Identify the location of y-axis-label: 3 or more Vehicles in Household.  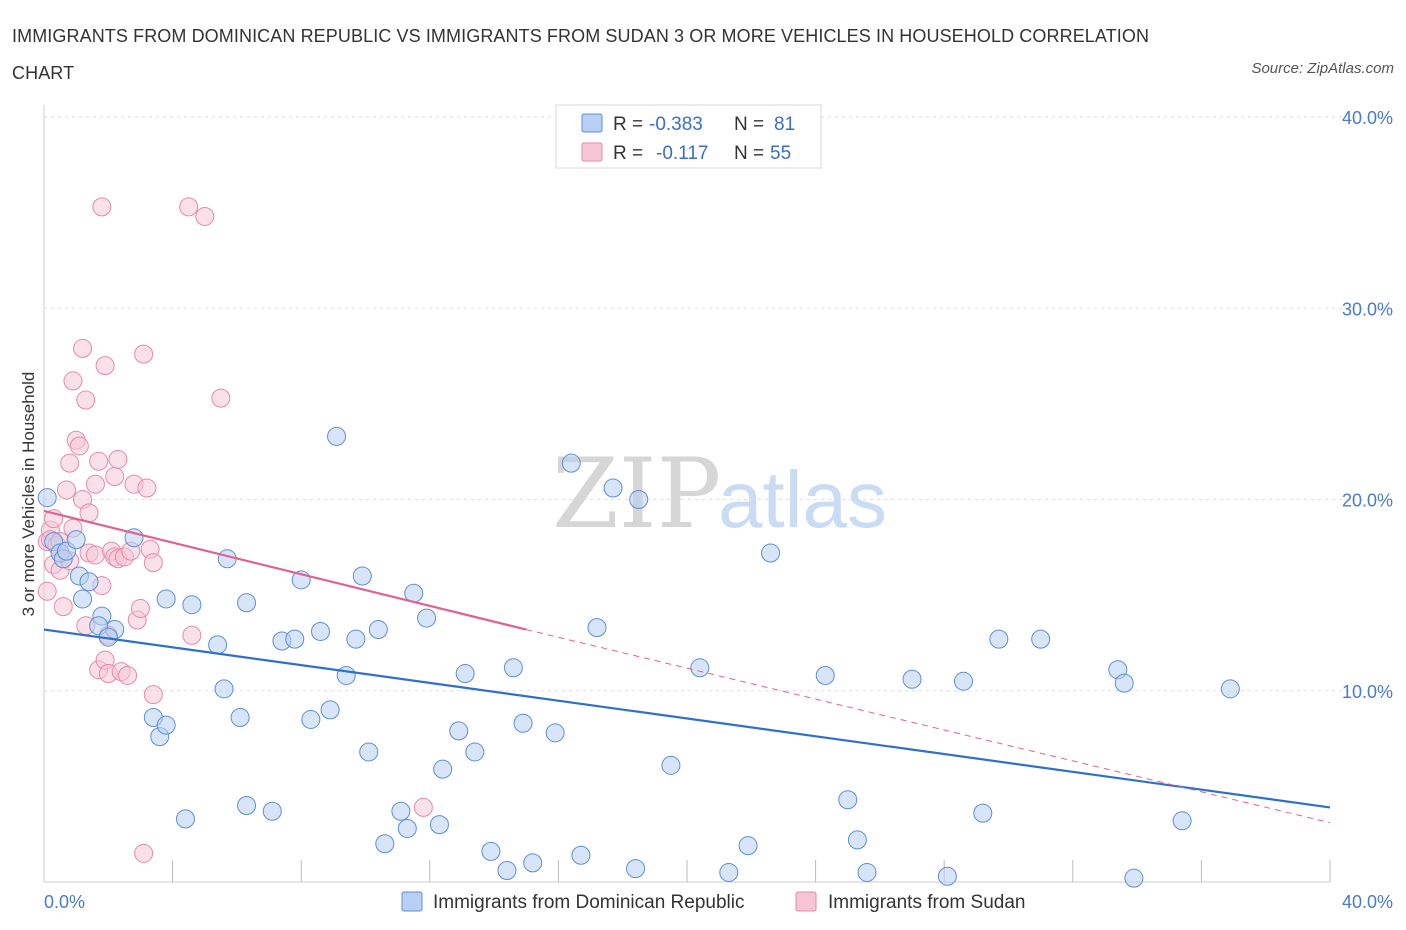
(28, 494).